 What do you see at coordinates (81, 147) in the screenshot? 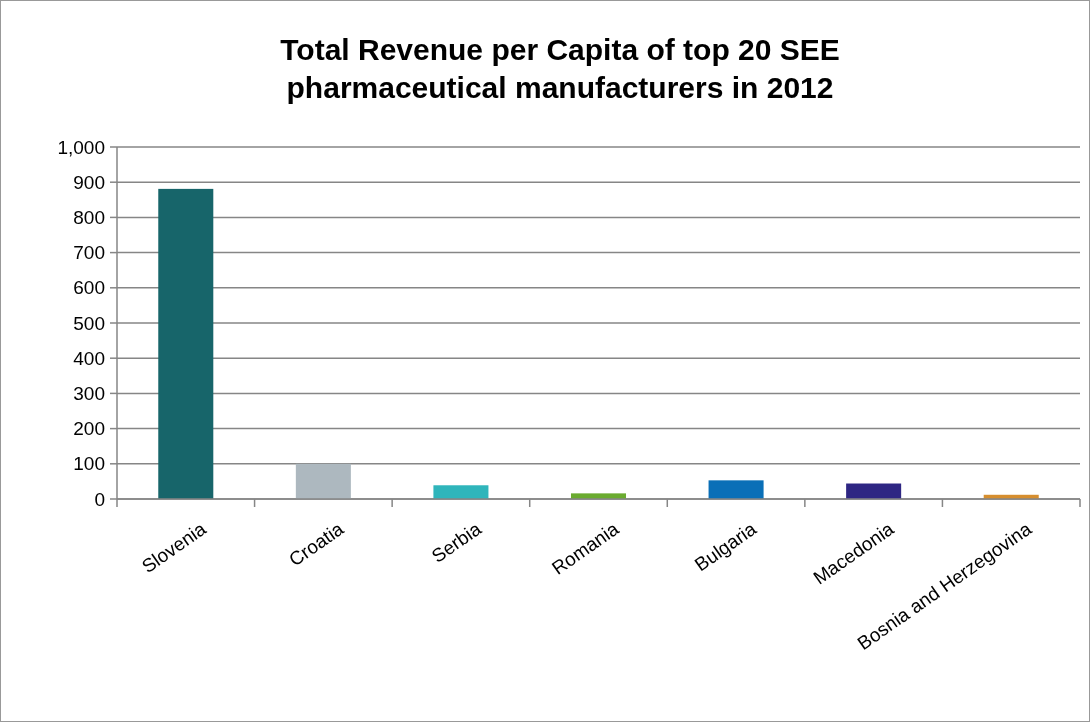
I see `y-tick-label: 1,000` at bounding box center [81, 147].